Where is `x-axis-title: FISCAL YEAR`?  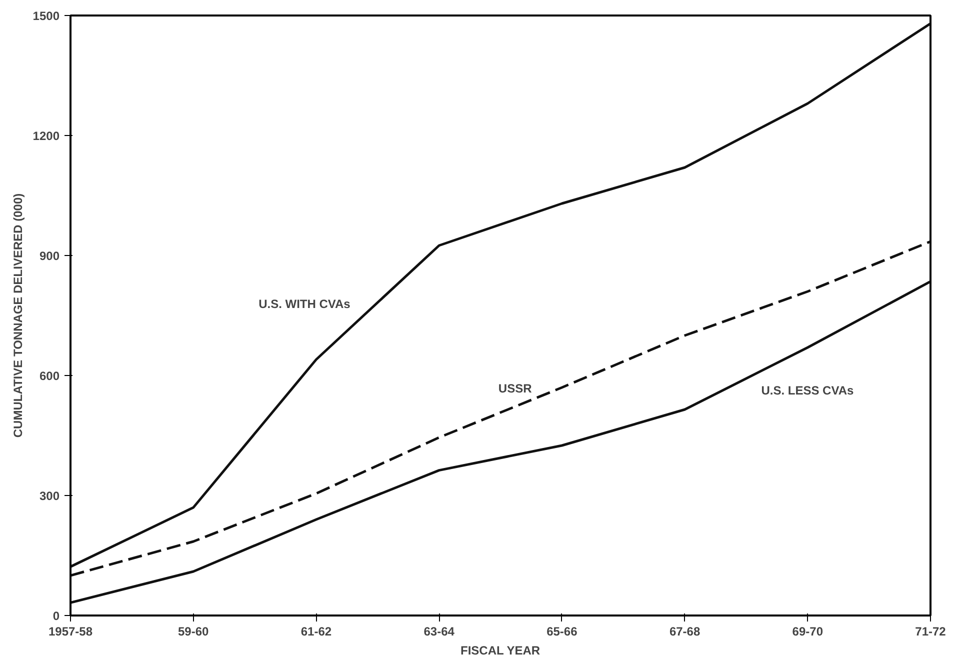
x-axis-title: FISCAL YEAR is located at coordinates (500, 651).